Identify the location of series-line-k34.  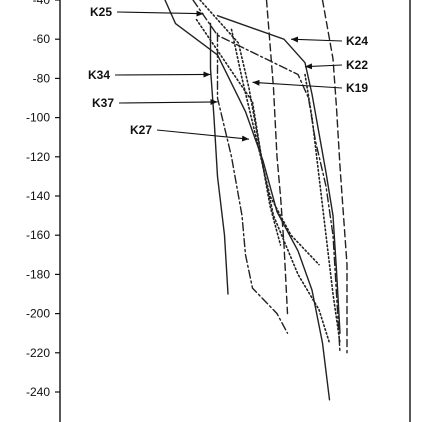
(219, 158).